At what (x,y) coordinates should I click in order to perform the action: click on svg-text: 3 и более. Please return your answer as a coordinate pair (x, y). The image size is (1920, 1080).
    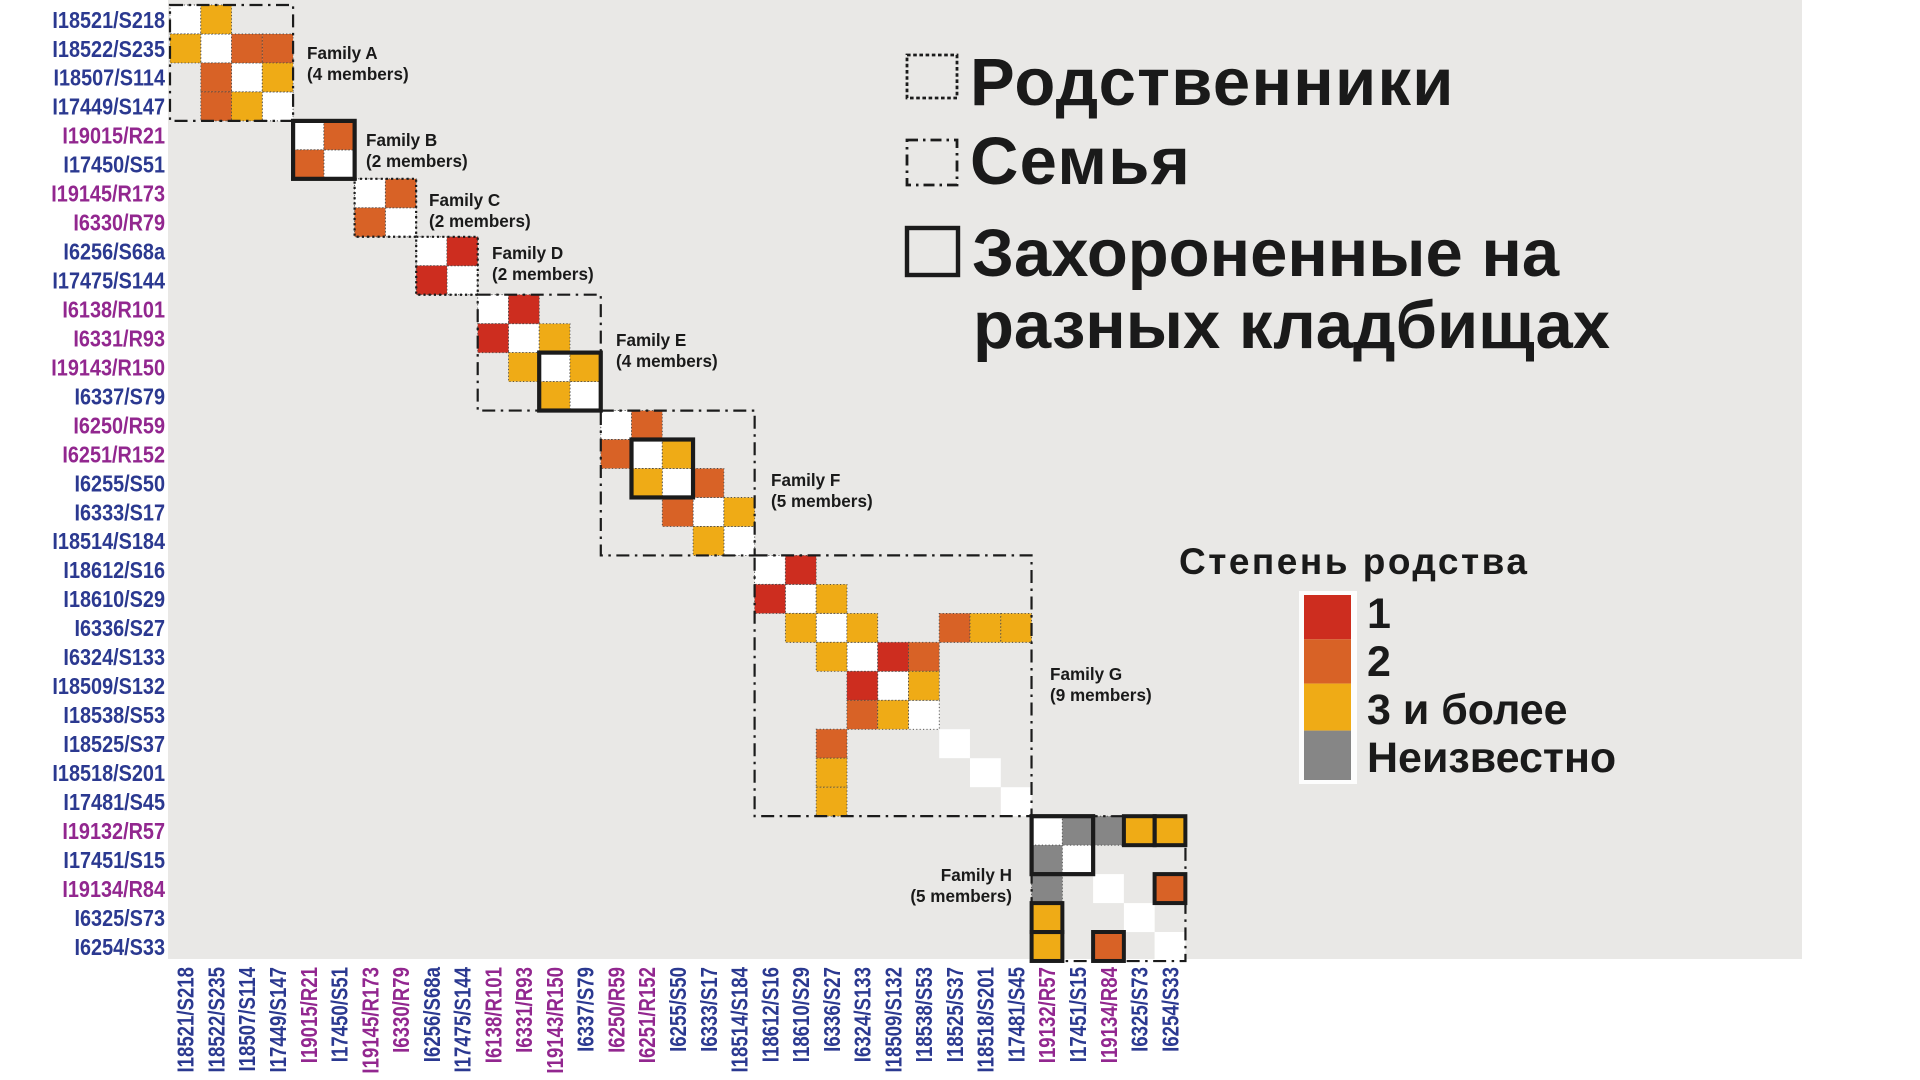
    Looking at the image, I should click on (1467, 710).